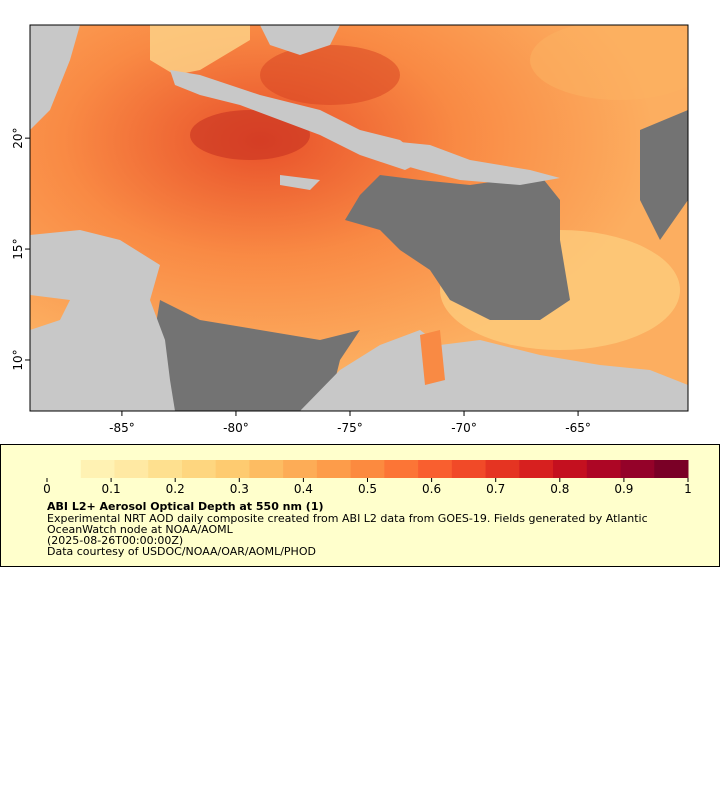  I want to click on y-tick-label: 15°, so click(18, 248).